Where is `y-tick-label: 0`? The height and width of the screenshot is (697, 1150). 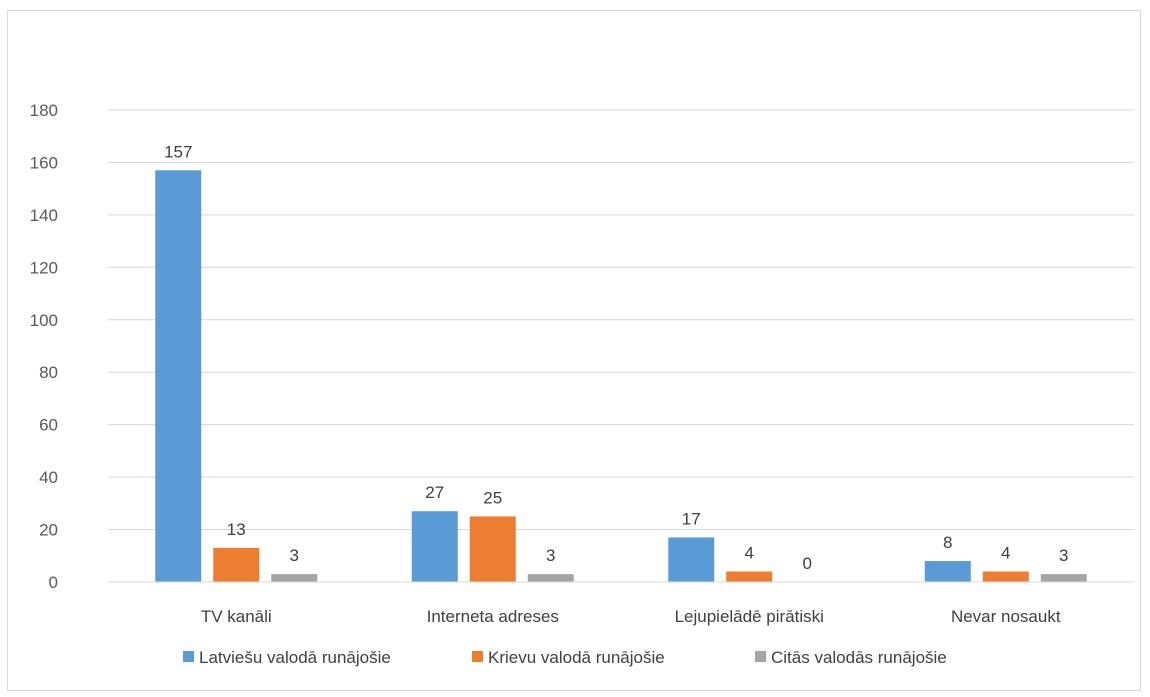
y-tick-label: 0 is located at coordinates (53, 582).